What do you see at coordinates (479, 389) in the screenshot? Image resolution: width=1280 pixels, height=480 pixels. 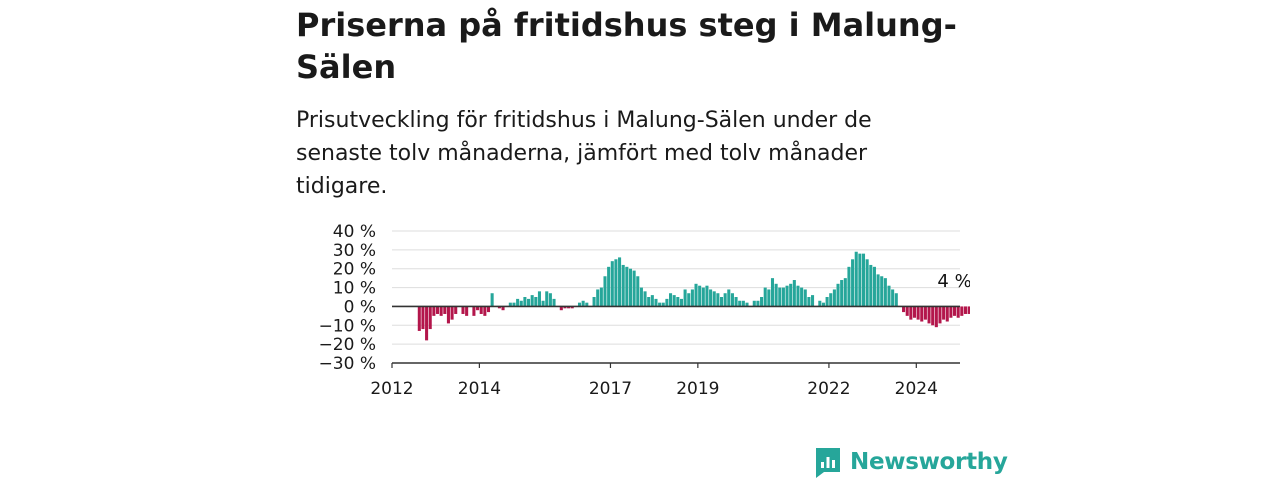 I see `x-tick-label: 2014` at bounding box center [479, 389].